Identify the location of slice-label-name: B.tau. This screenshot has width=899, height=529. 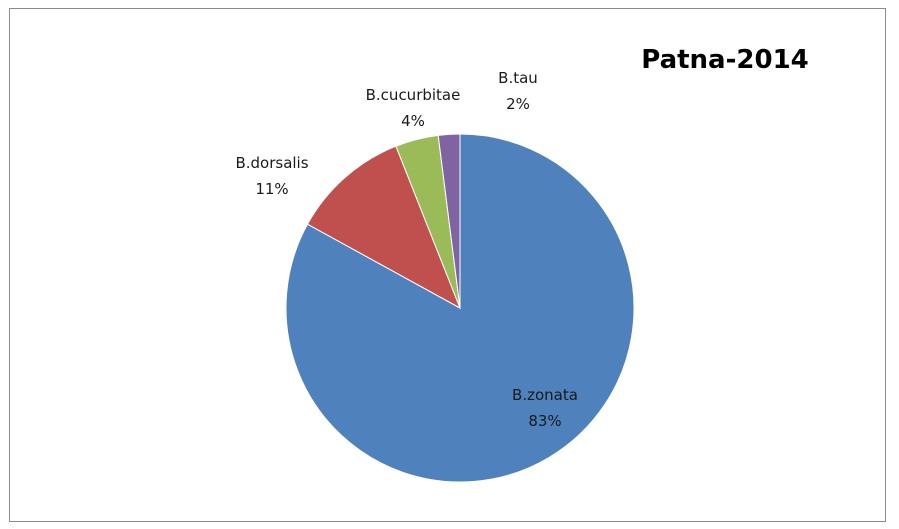
(518, 78).